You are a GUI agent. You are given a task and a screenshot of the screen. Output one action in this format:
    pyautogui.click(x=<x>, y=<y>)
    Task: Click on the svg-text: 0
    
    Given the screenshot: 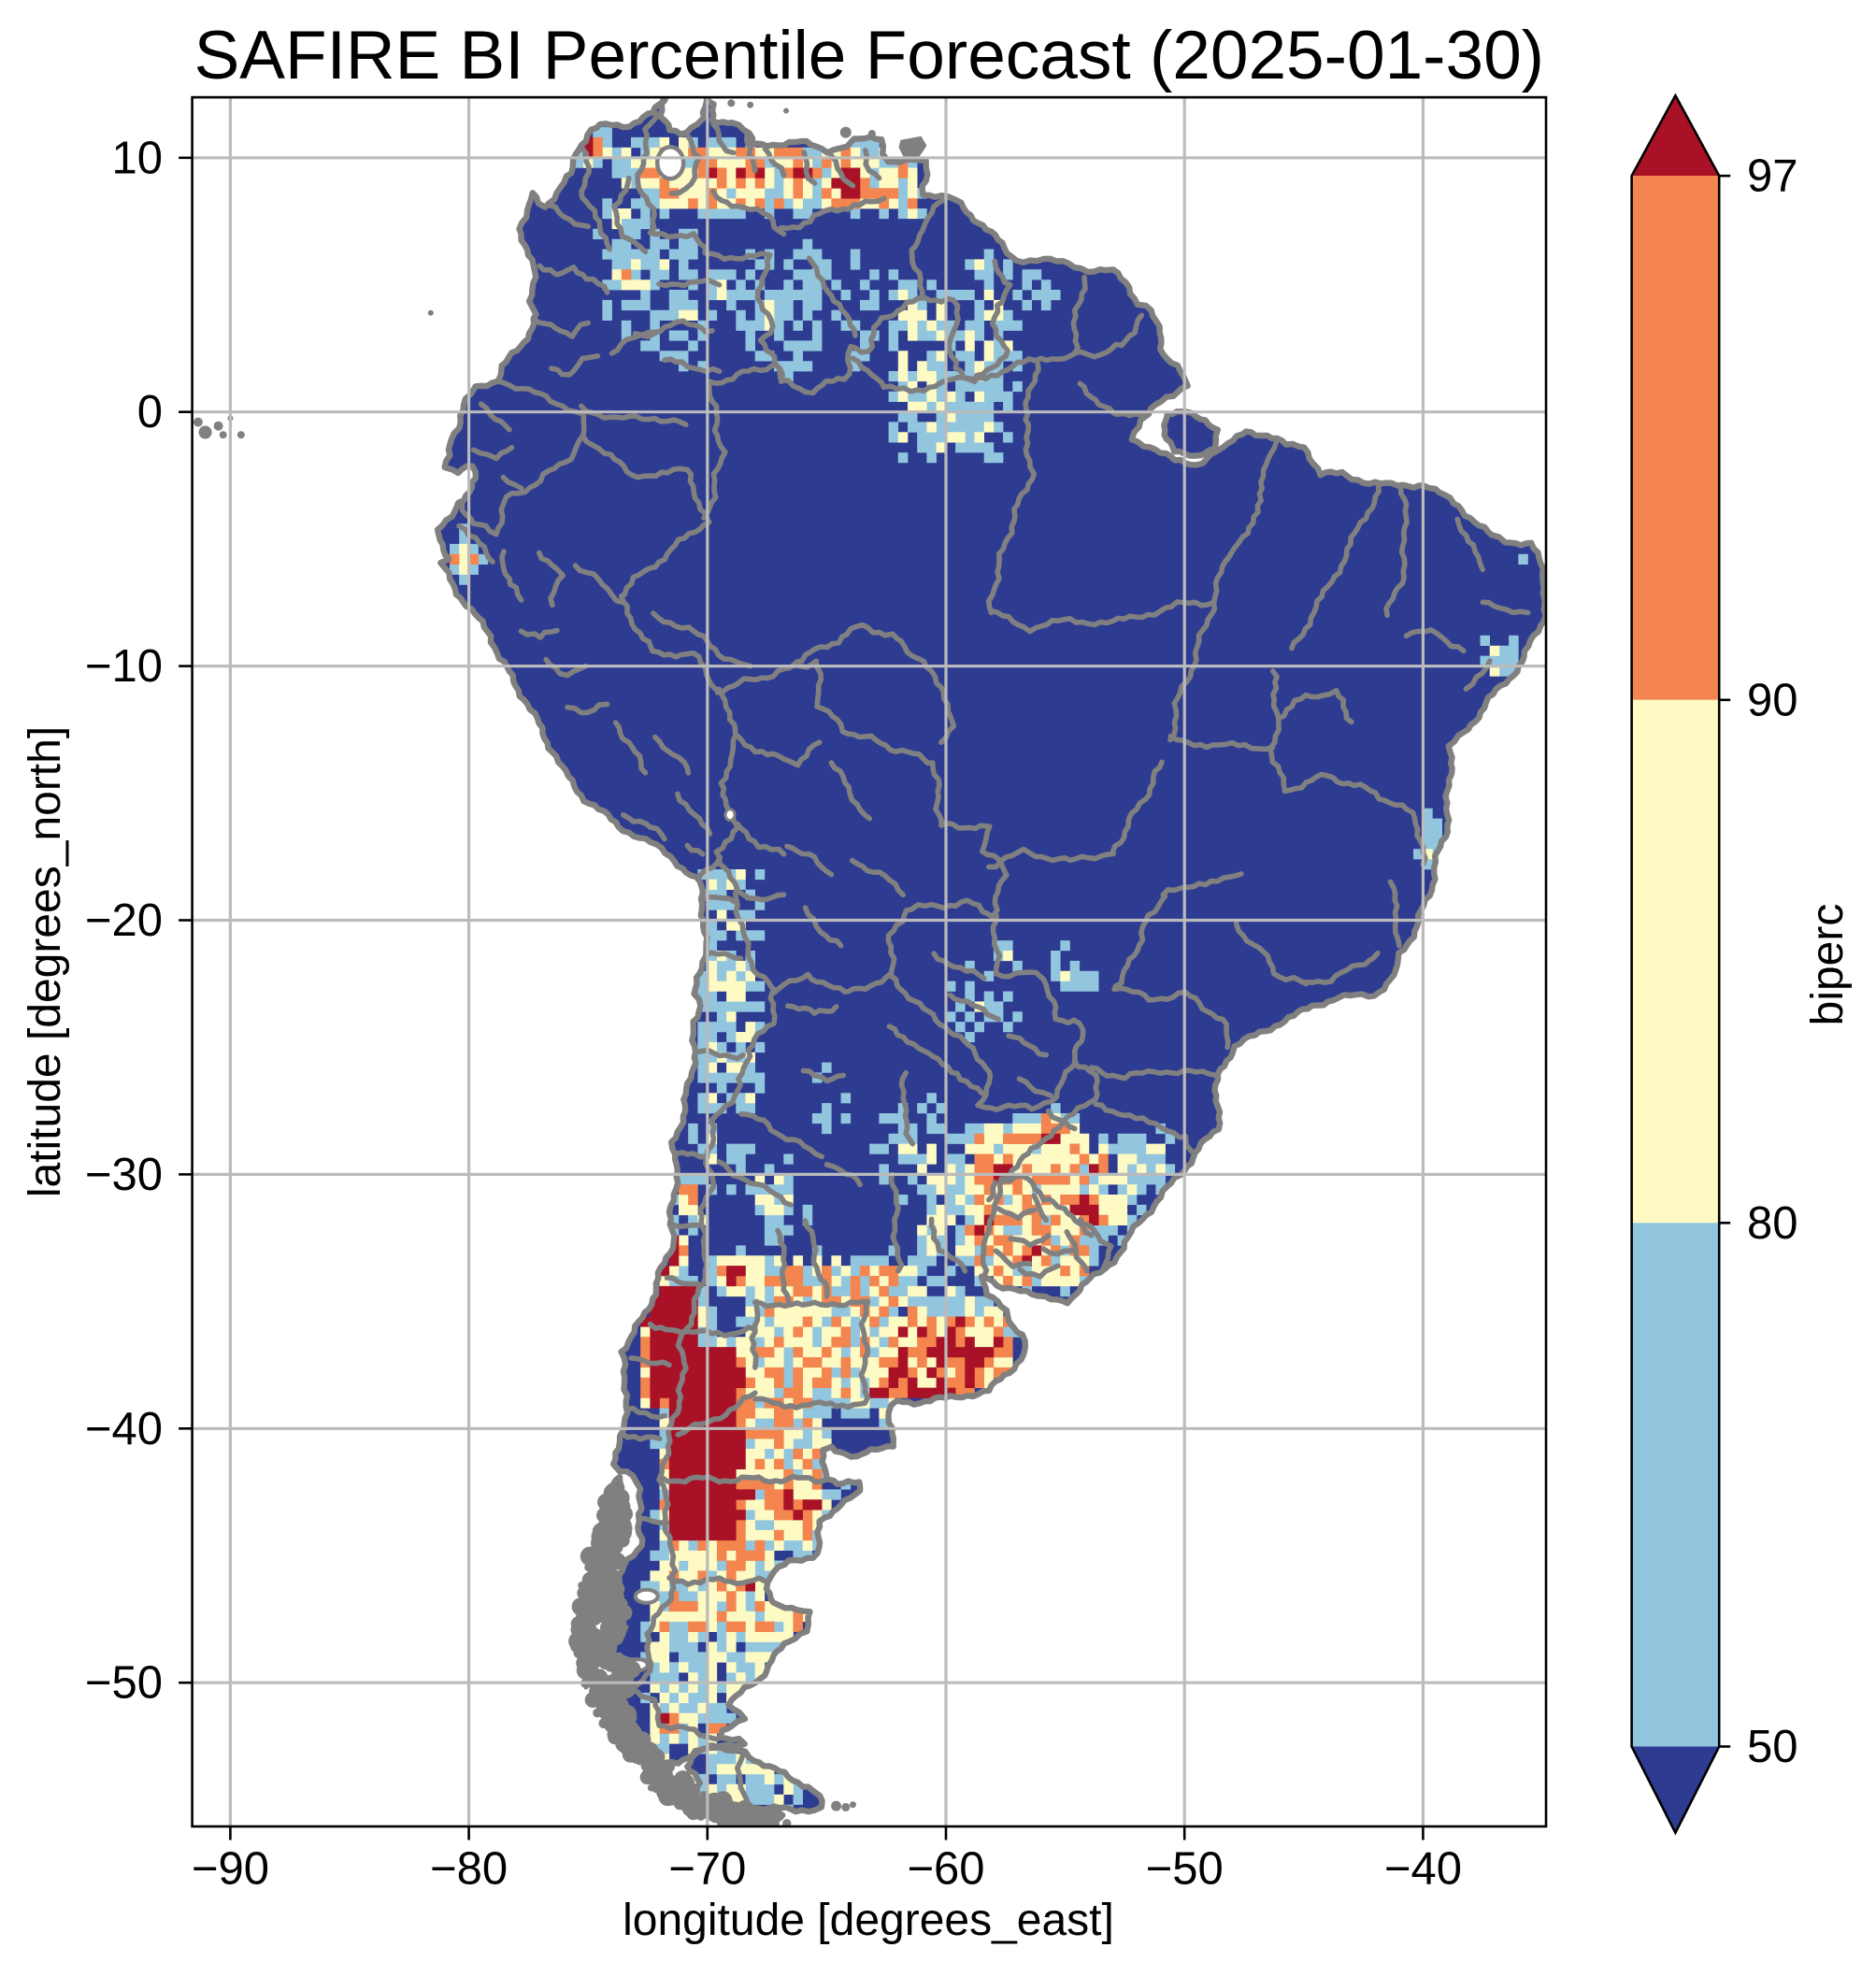 What is the action you would take?
    pyautogui.click(x=150, y=412)
    